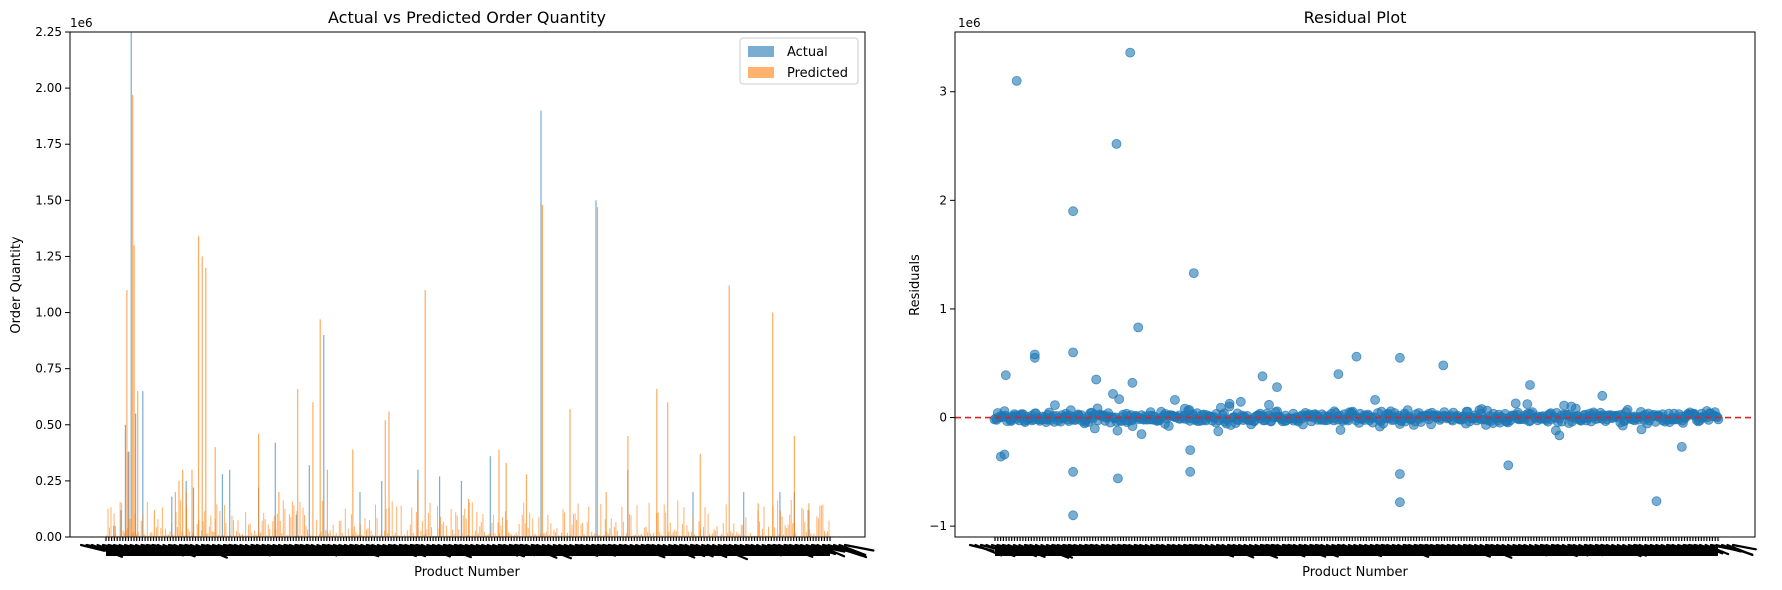 Image resolution: width=1782 pixels, height=590 pixels. What do you see at coordinates (1362, 548) in the screenshot?
I see `residual-plot-x-ticks` at bounding box center [1362, 548].